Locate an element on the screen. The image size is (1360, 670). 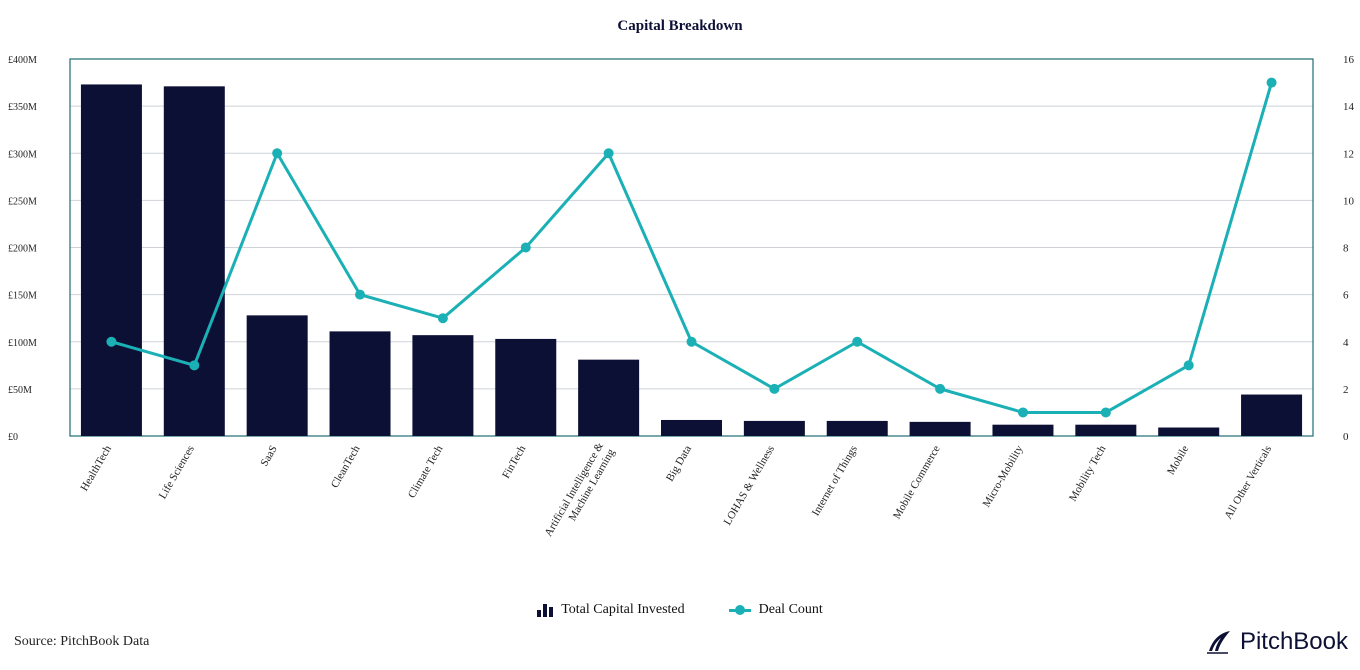
y-right-tick-label: 10 is located at coordinates (1349, 201).